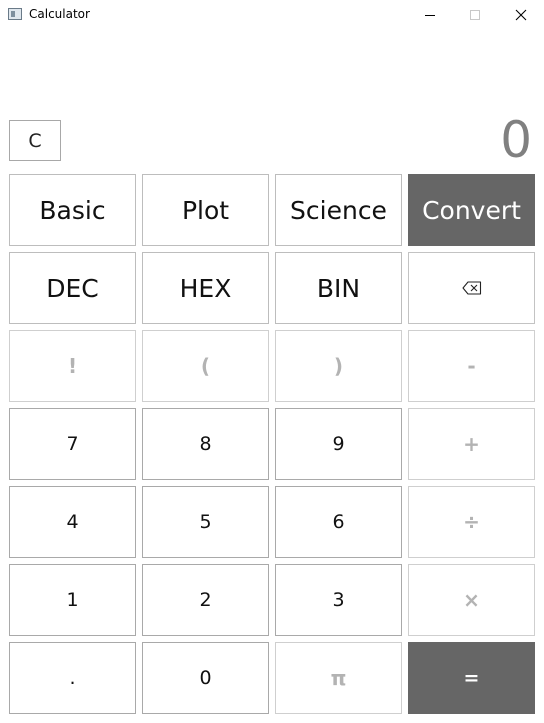  I want to click on backspace-button, so click(471, 288).